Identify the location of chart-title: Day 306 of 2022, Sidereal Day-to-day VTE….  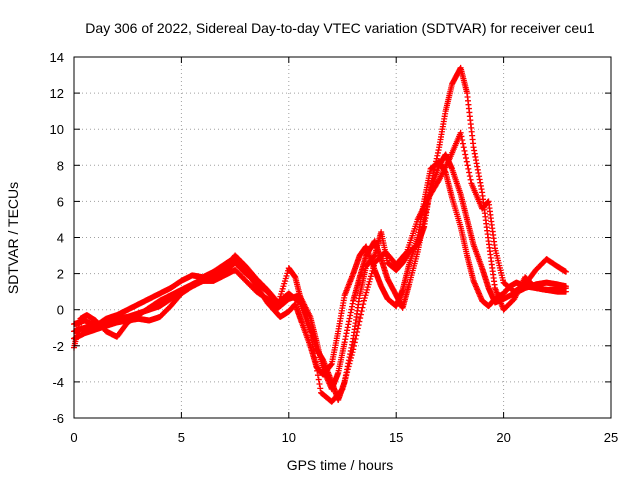
(340, 28).